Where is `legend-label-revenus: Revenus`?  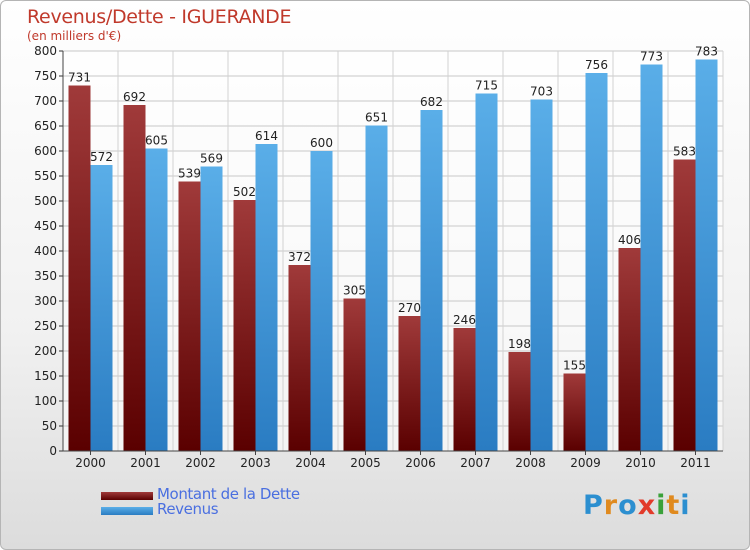
legend-label-revenus: Revenus is located at coordinates (188, 509).